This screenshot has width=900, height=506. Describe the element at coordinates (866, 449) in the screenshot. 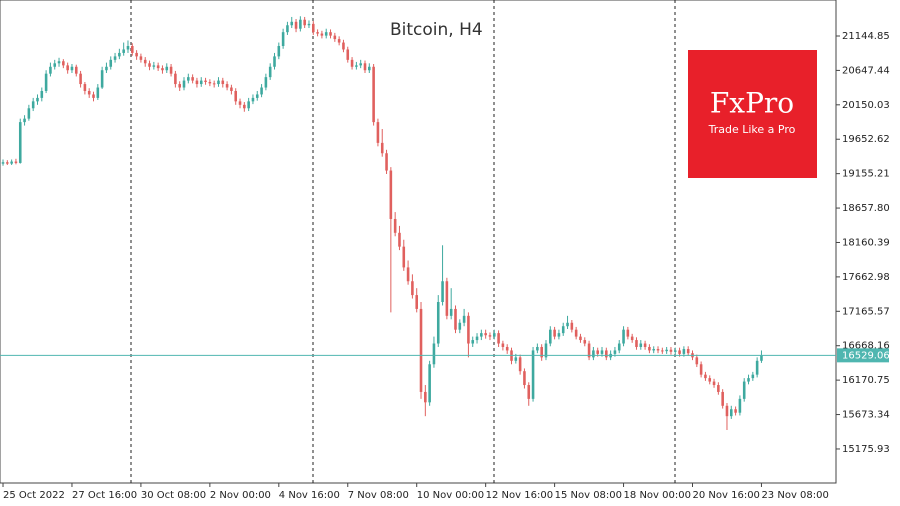

I see `y-tick-label: 15175.93` at that location.